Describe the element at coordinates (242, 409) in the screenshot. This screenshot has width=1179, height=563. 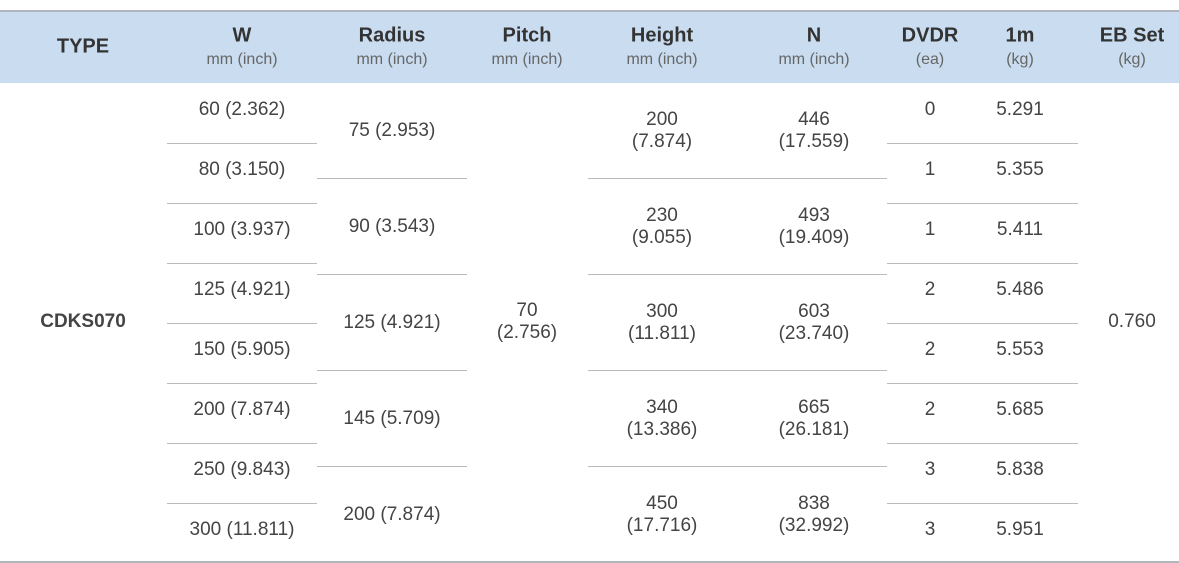
I see `w-cell: 200 (7.874)` at that location.